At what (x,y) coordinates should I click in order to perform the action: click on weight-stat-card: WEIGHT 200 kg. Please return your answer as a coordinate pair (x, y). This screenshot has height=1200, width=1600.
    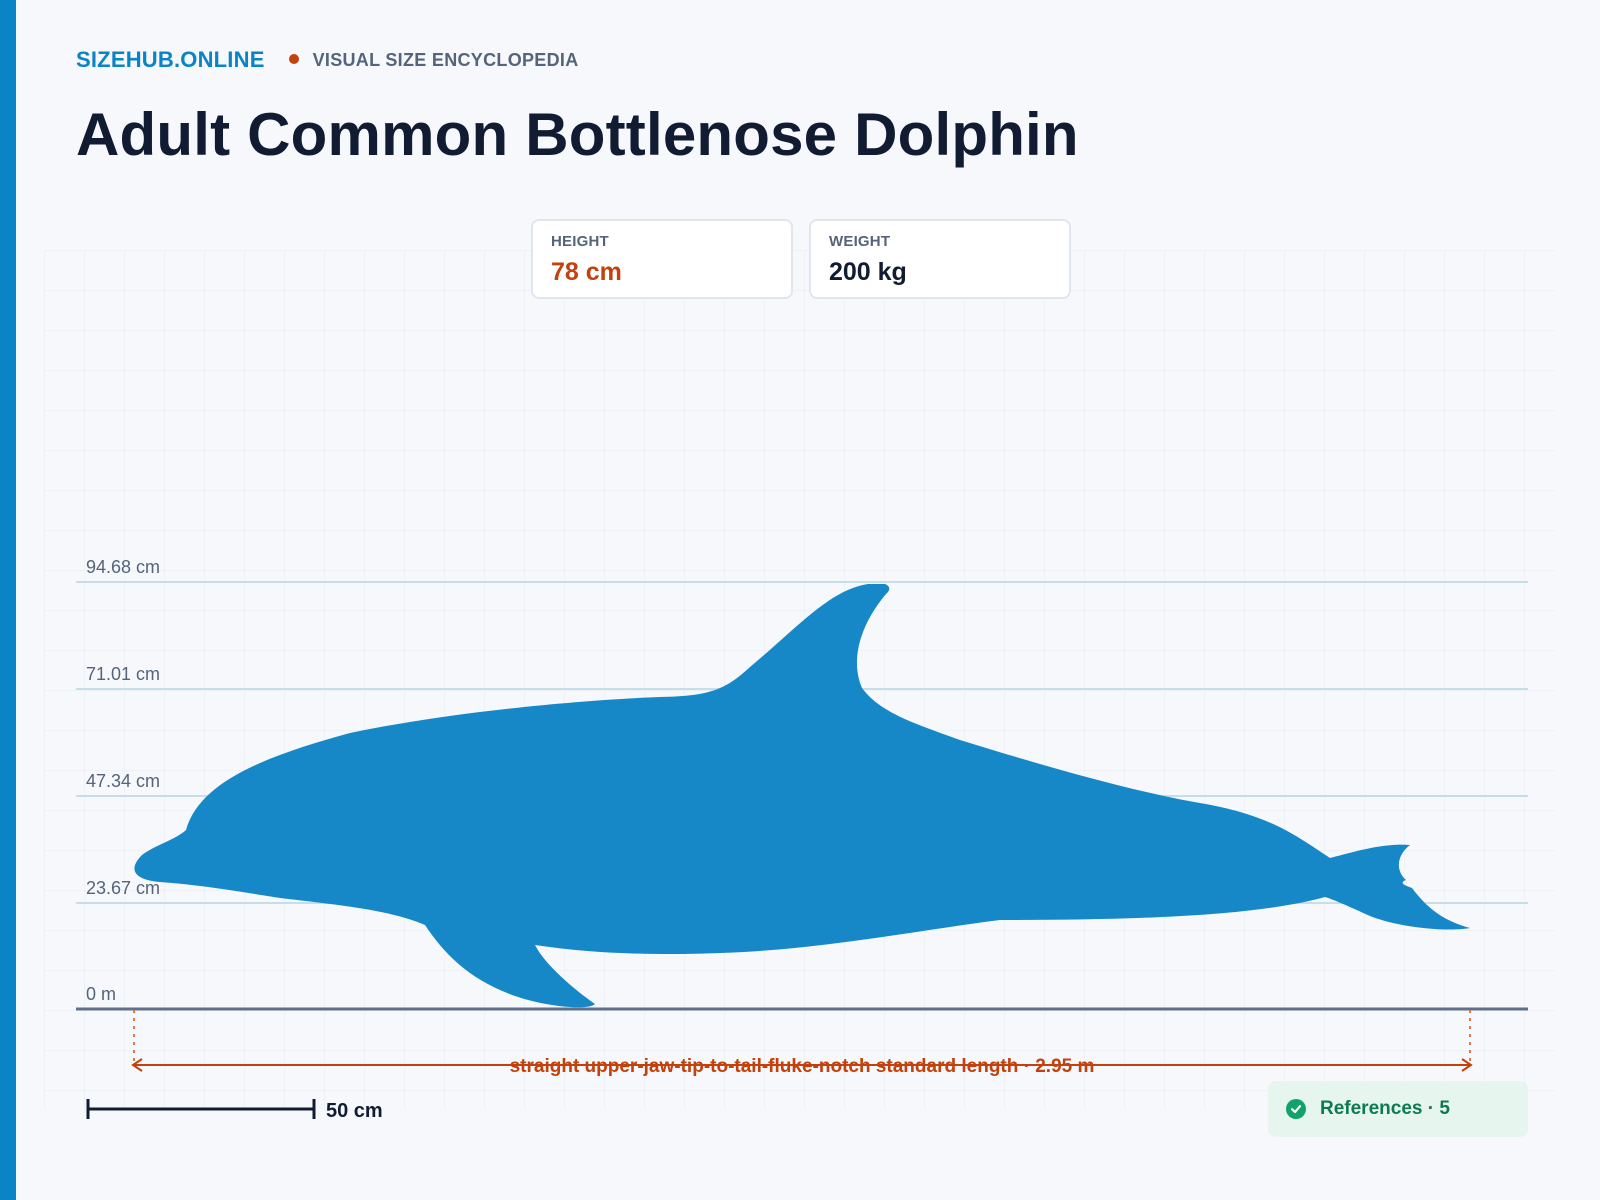
    Looking at the image, I should click on (940, 259).